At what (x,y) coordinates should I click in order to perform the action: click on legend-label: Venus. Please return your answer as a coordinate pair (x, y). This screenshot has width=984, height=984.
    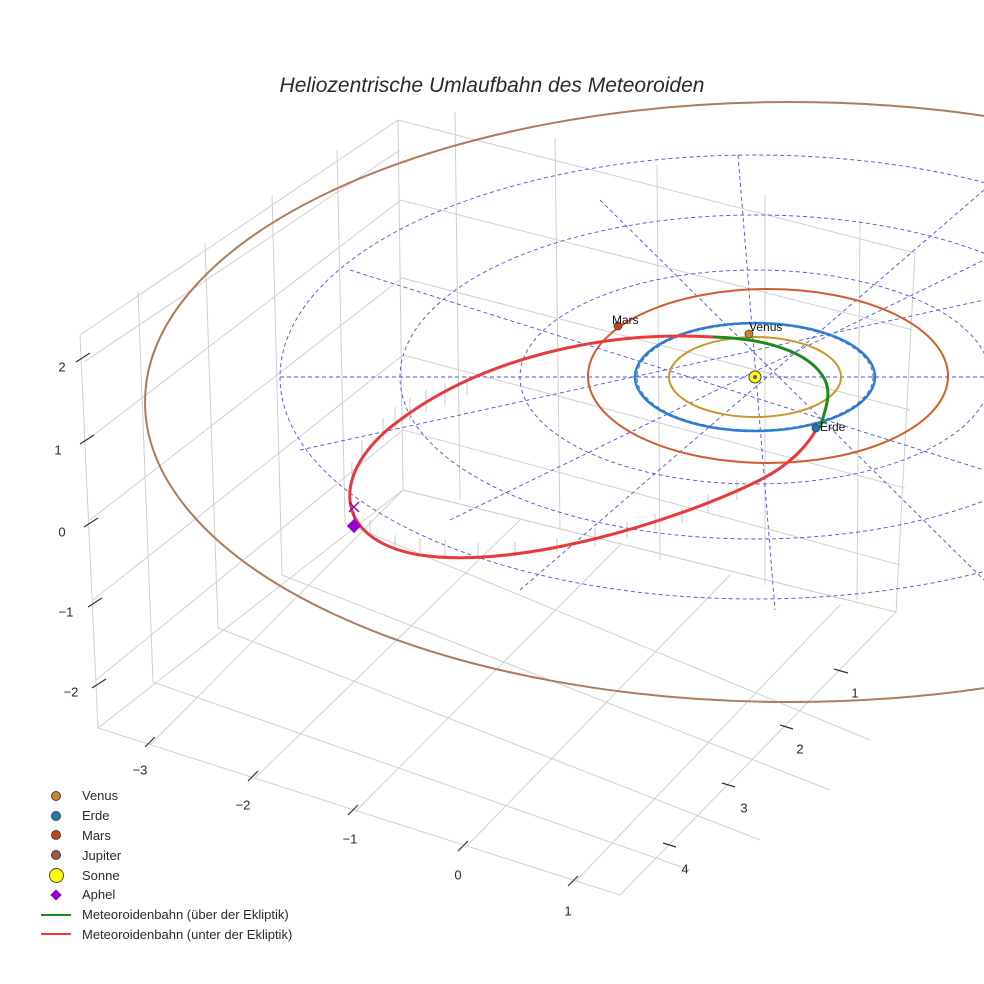
    Looking at the image, I should click on (100, 796).